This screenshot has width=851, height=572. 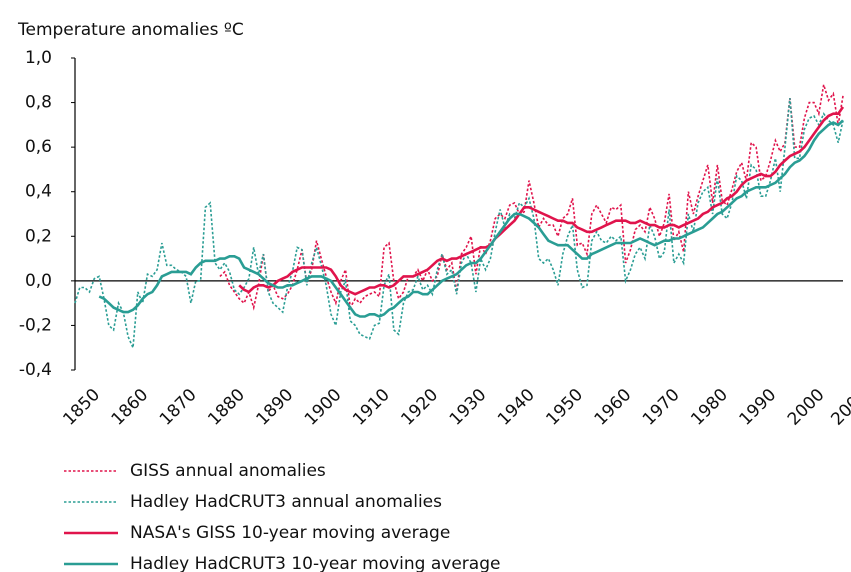 What do you see at coordinates (35, 370) in the screenshot?
I see `y-tick-label: -0,4` at bounding box center [35, 370].